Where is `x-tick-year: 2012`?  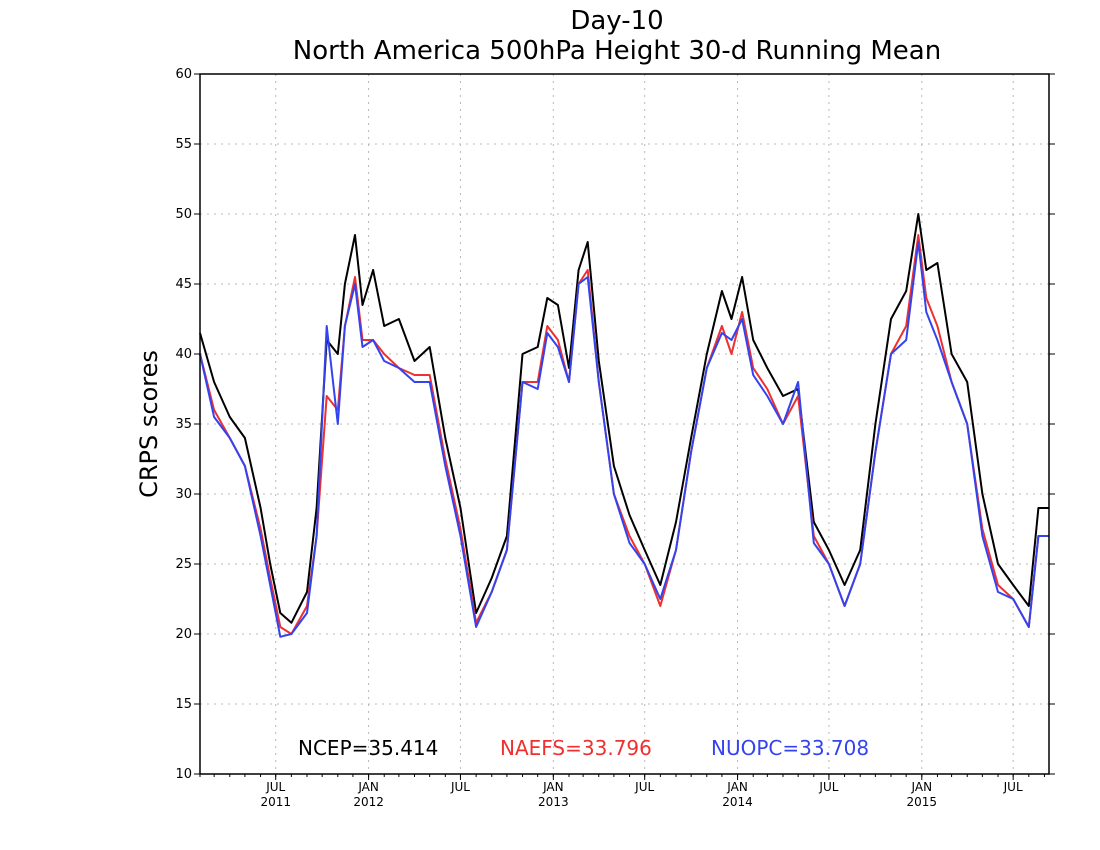 x-tick-year: 2012 is located at coordinates (368, 802).